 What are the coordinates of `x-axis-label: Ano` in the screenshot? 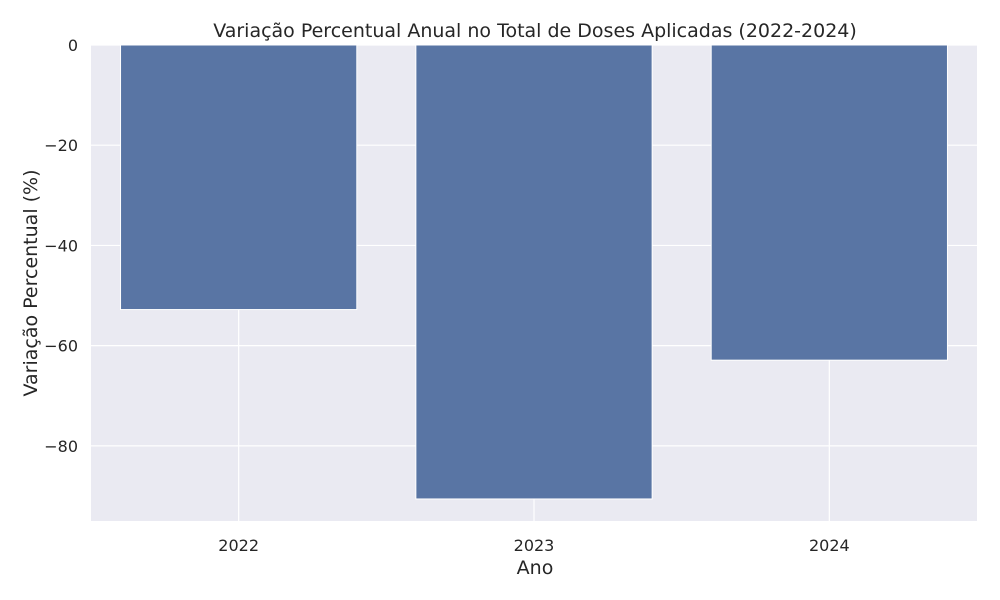 It's located at (535, 568).